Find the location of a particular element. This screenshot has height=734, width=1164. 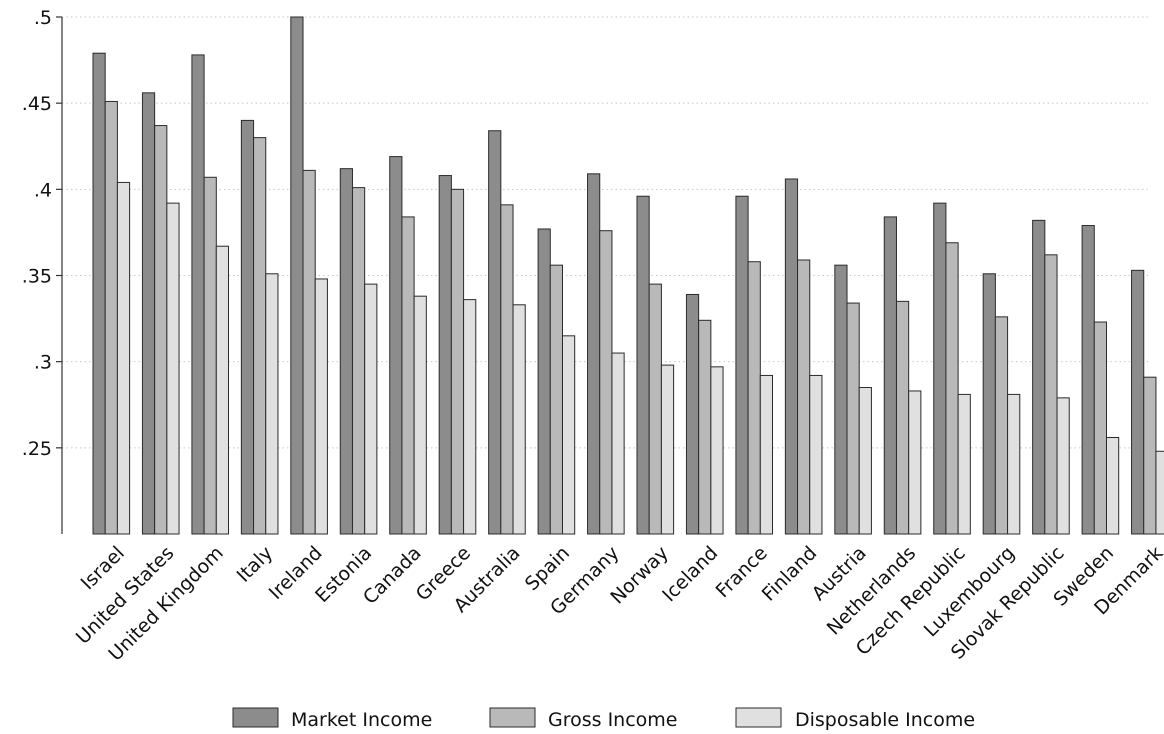

category-label: Iceland is located at coordinates (690, 574).